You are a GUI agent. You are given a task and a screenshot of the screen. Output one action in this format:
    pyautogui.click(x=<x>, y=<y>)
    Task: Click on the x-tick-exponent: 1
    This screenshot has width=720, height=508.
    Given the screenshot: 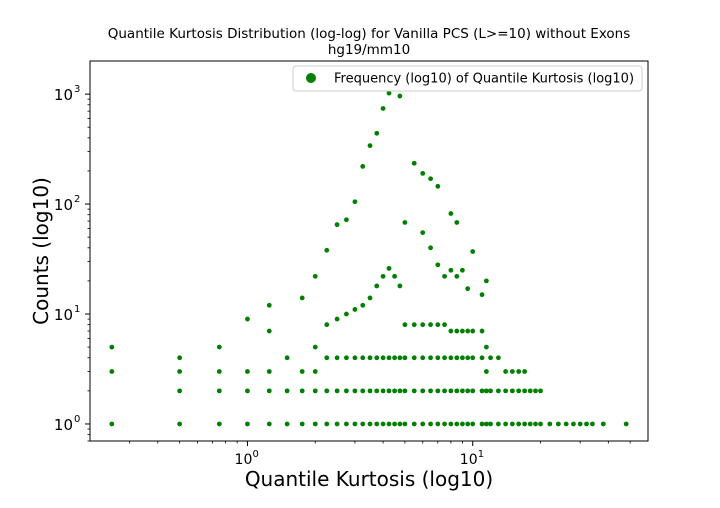 What is the action you would take?
    pyautogui.click(x=481, y=454)
    